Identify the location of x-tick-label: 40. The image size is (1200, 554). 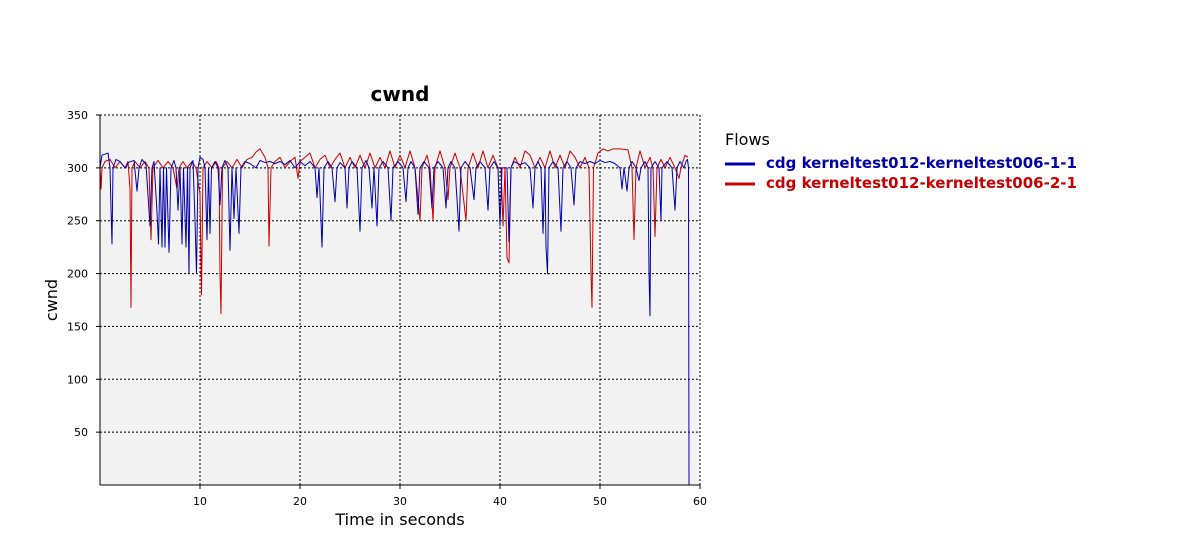
(500, 501).